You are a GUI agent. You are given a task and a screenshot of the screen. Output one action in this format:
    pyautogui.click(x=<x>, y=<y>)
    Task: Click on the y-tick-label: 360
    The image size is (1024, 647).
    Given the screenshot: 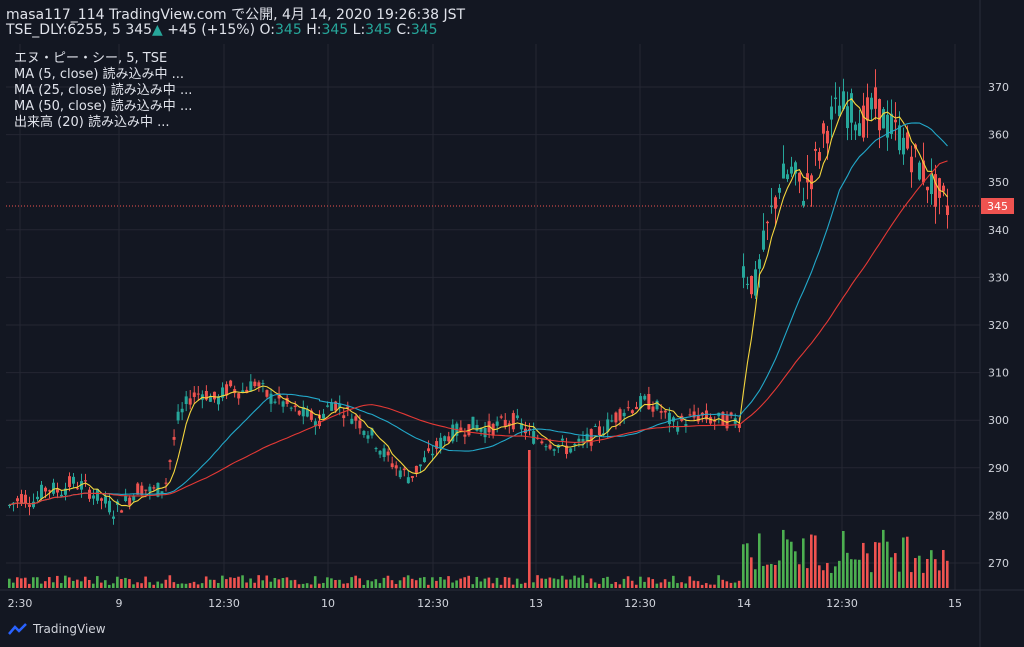 What is the action you would take?
    pyautogui.click(x=998, y=135)
    